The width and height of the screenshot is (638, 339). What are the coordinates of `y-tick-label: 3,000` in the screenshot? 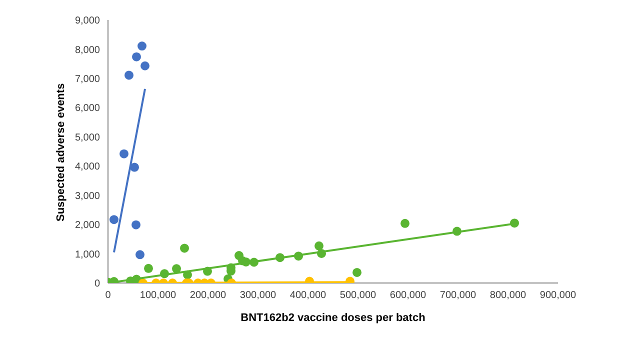 It's located at (87, 196).